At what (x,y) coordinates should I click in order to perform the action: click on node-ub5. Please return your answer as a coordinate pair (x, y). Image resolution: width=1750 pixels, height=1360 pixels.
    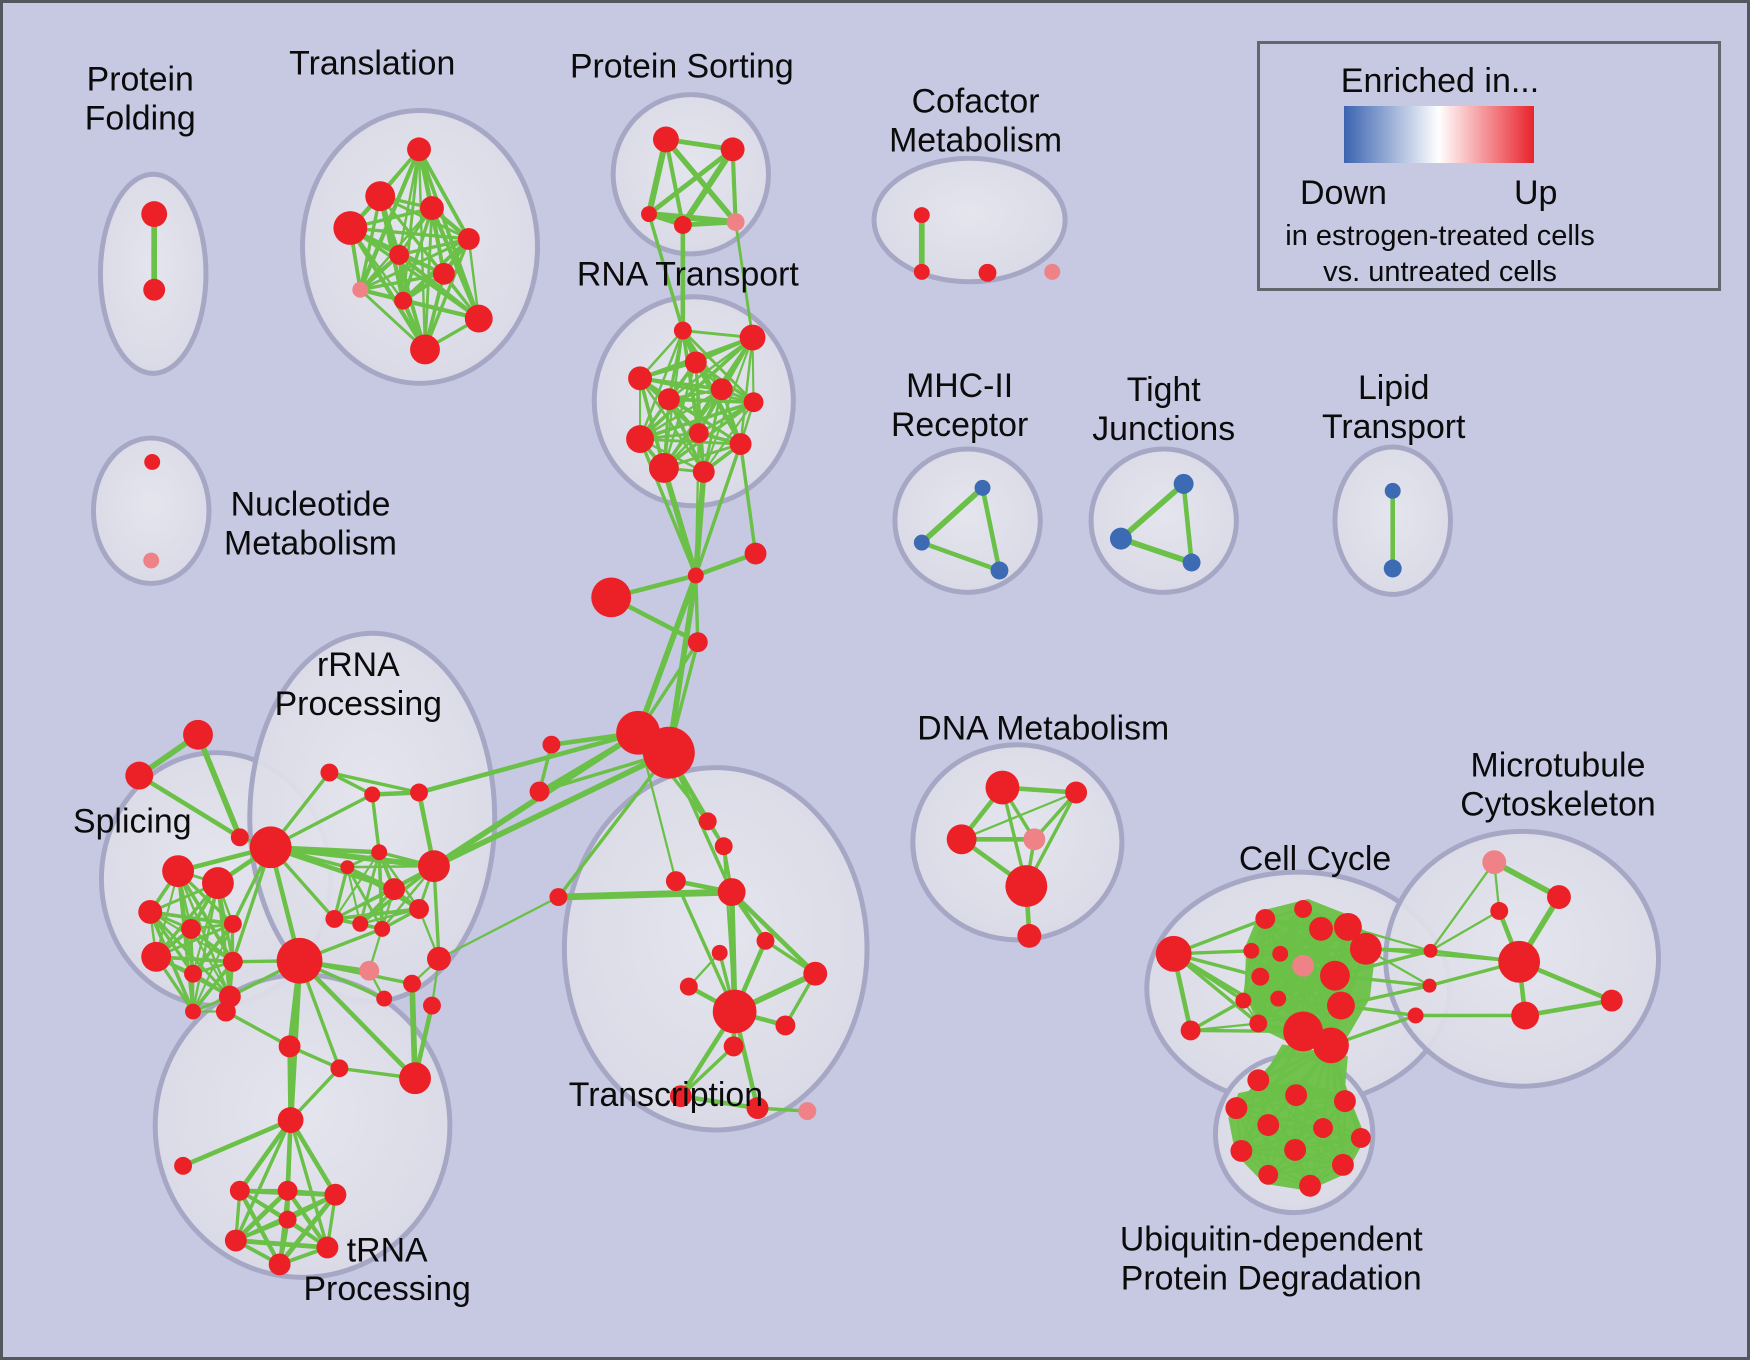
    Looking at the image, I should click on (1268, 1125).